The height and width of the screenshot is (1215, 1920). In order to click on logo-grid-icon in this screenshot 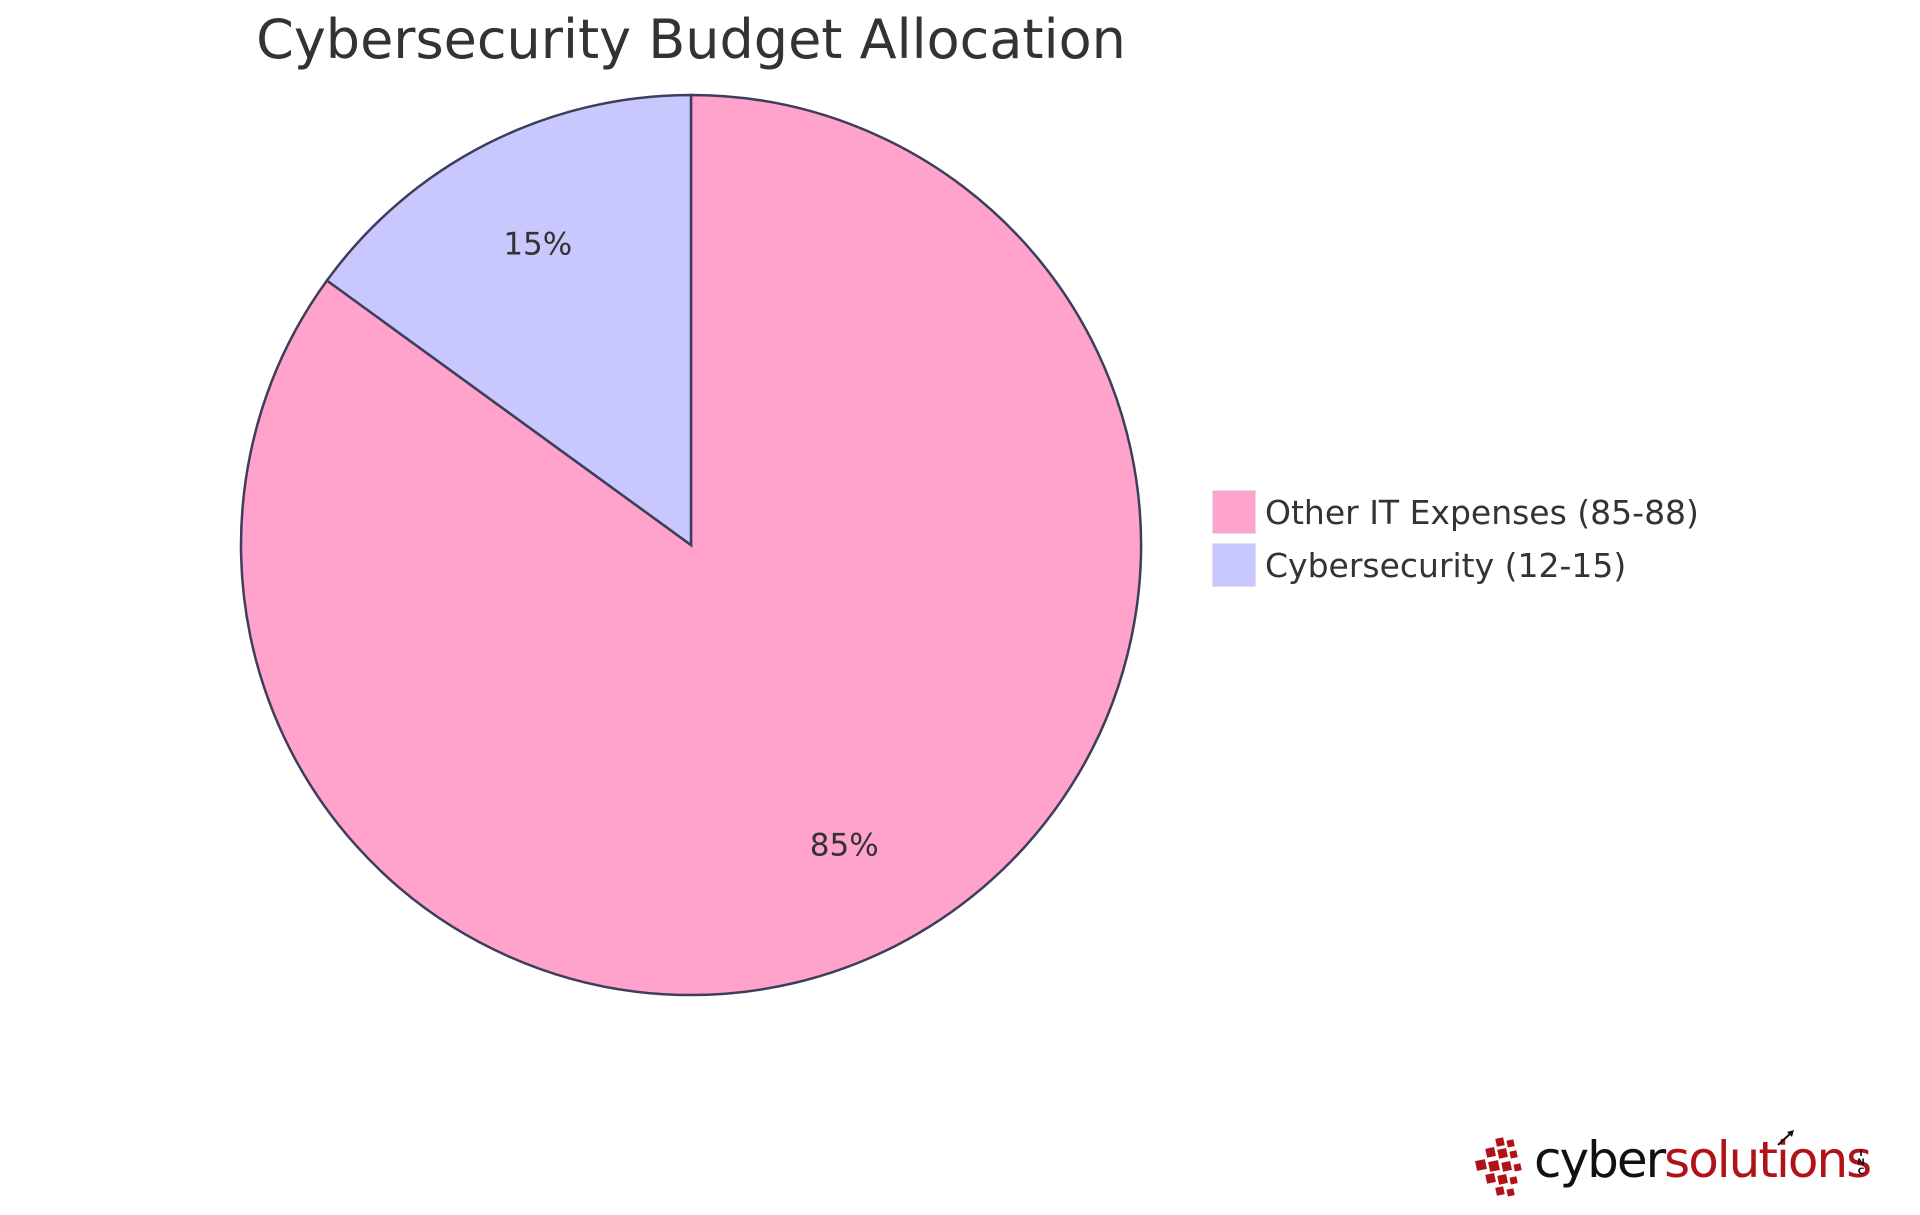, I will do `click(1498, 1167)`.